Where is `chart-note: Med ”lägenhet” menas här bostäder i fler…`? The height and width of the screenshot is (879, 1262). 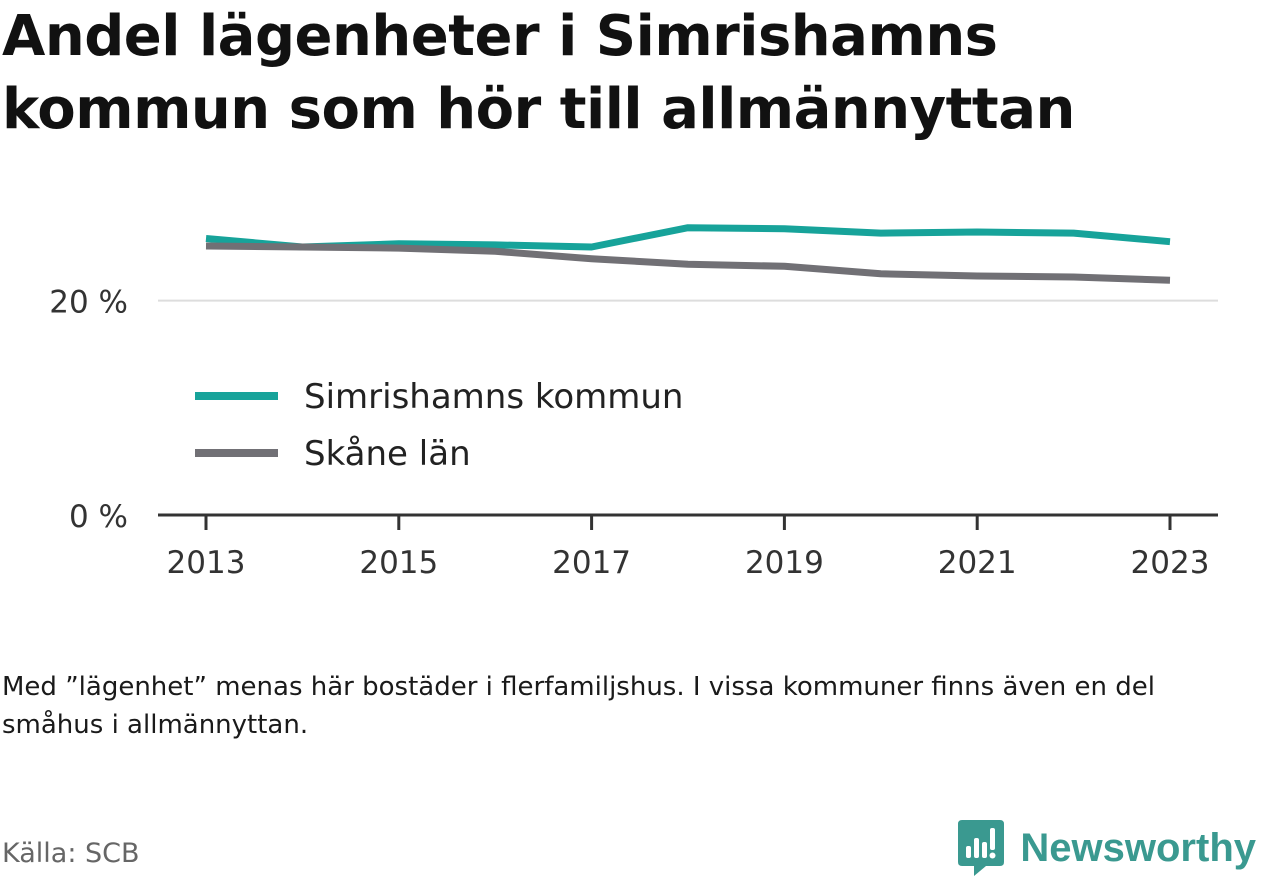
chart-note: Med ”lägenhet” menas här bostäder i fler… is located at coordinates (578, 706).